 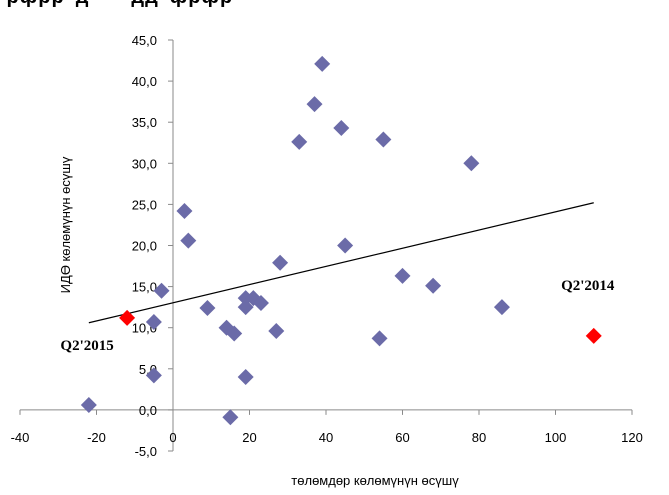 What do you see at coordinates (96, 437) in the screenshot?
I see `x-tick-label: -20` at bounding box center [96, 437].